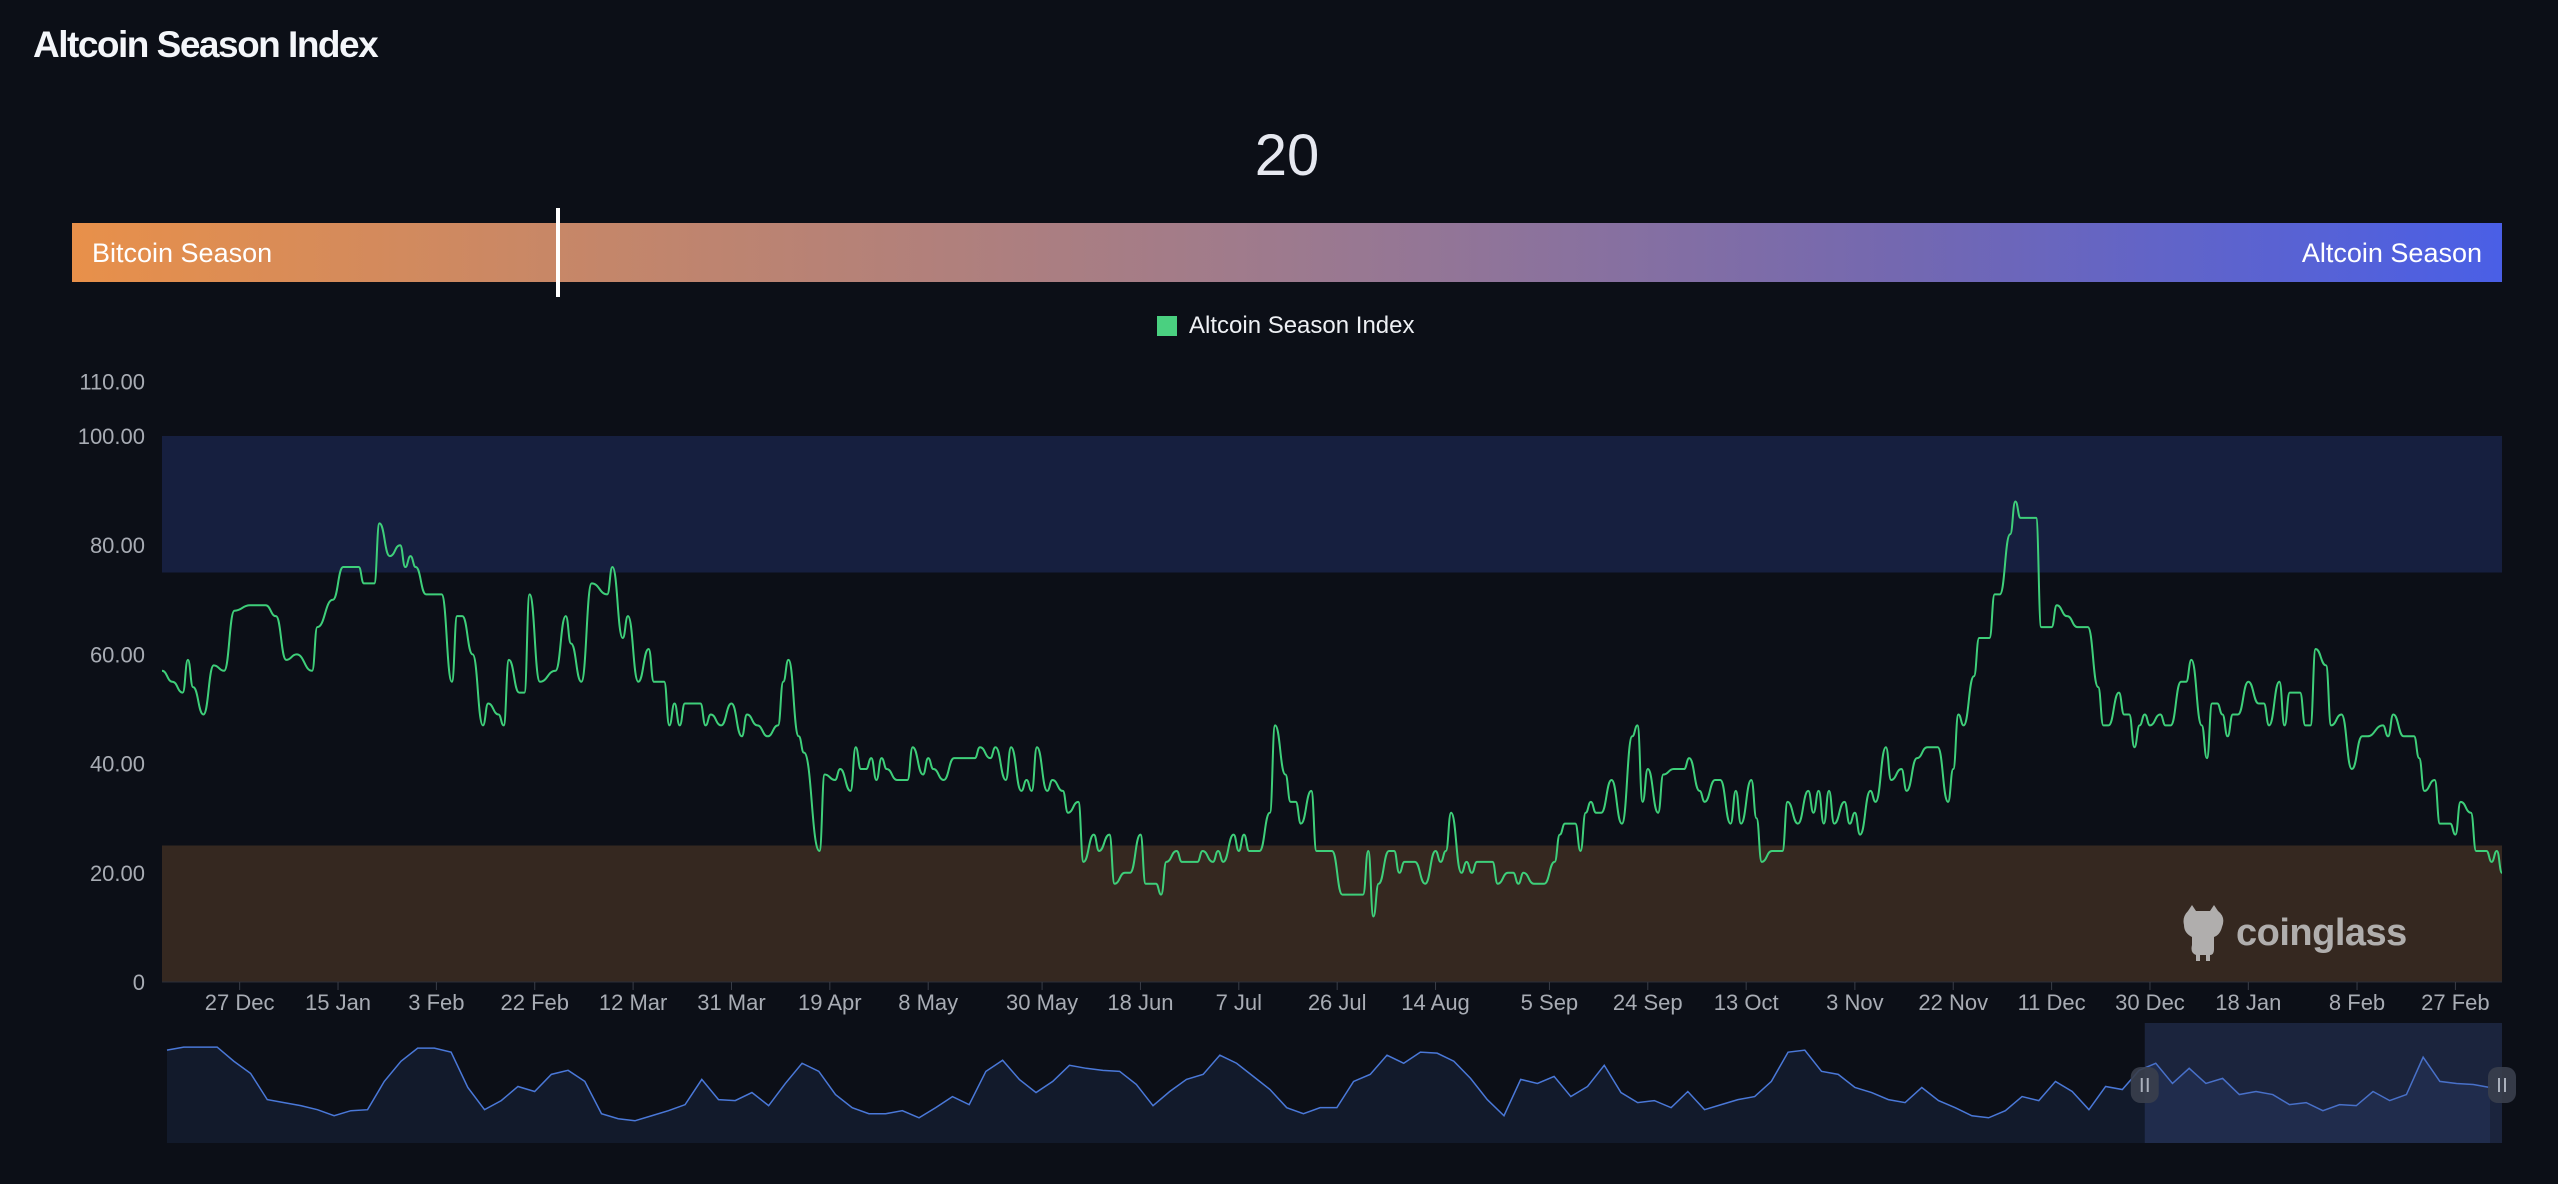 The height and width of the screenshot is (1184, 2558). What do you see at coordinates (558, 252) in the screenshot?
I see `gauge-marker` at bounding box center [558, 252].